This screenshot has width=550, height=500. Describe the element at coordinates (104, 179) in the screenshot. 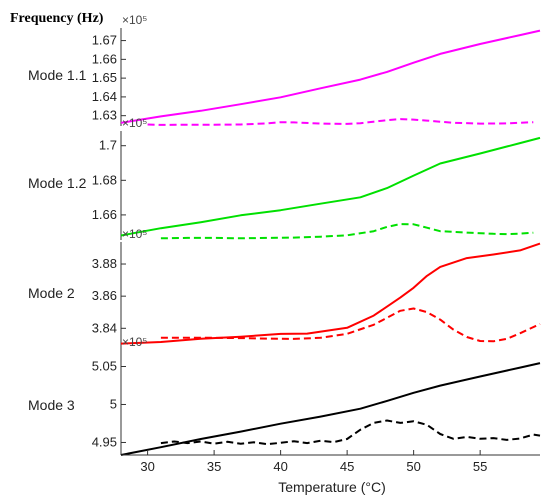

I see `y-tick-label: 1.68` at that location.